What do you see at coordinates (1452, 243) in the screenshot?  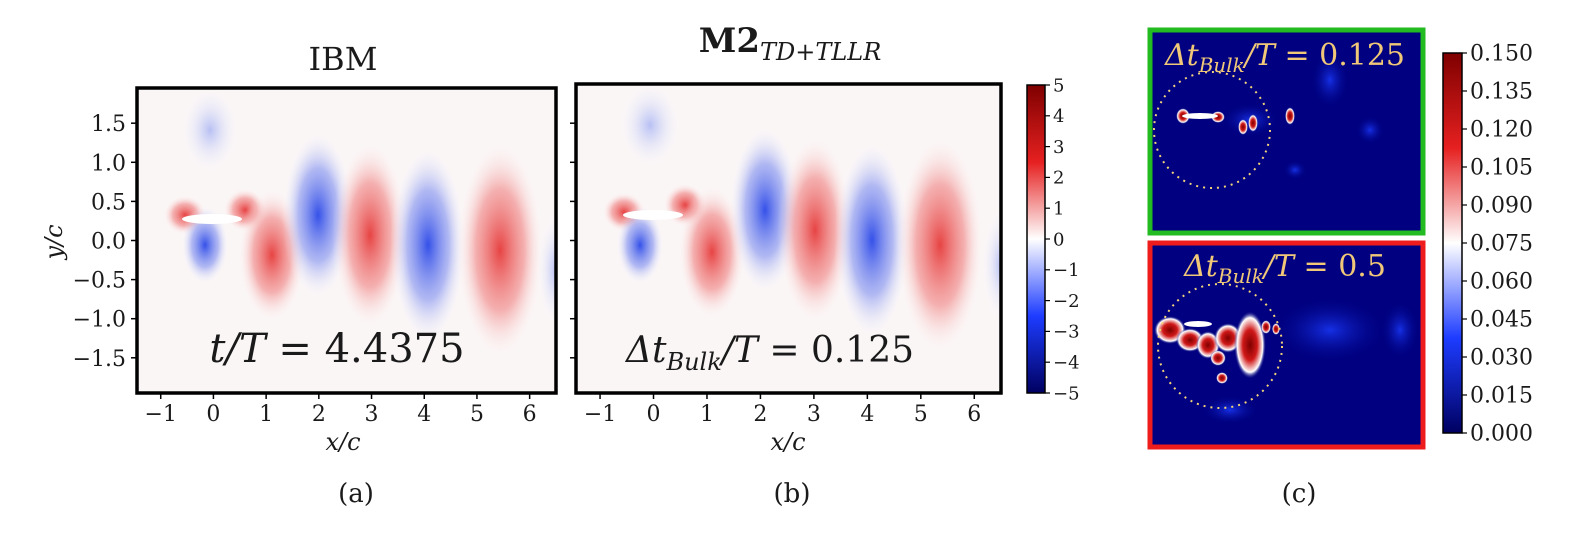 I see `colorbar-error` at bounding box center [1452, 243].